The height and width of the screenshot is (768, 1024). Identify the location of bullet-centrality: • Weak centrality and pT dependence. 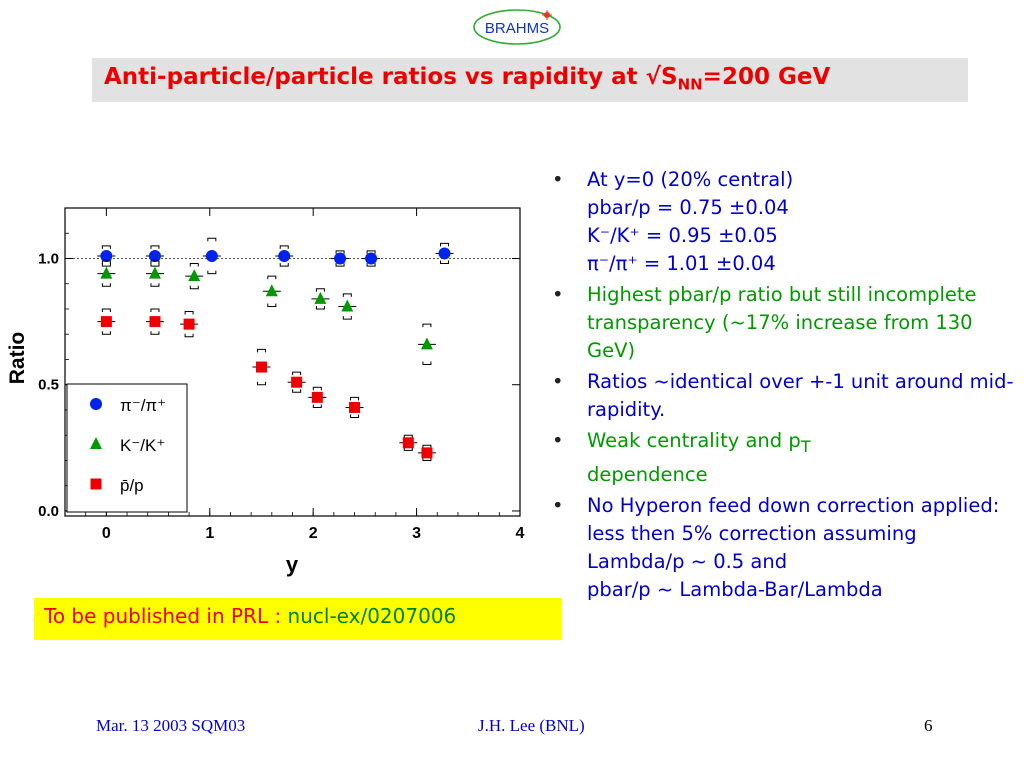
(783, 458).